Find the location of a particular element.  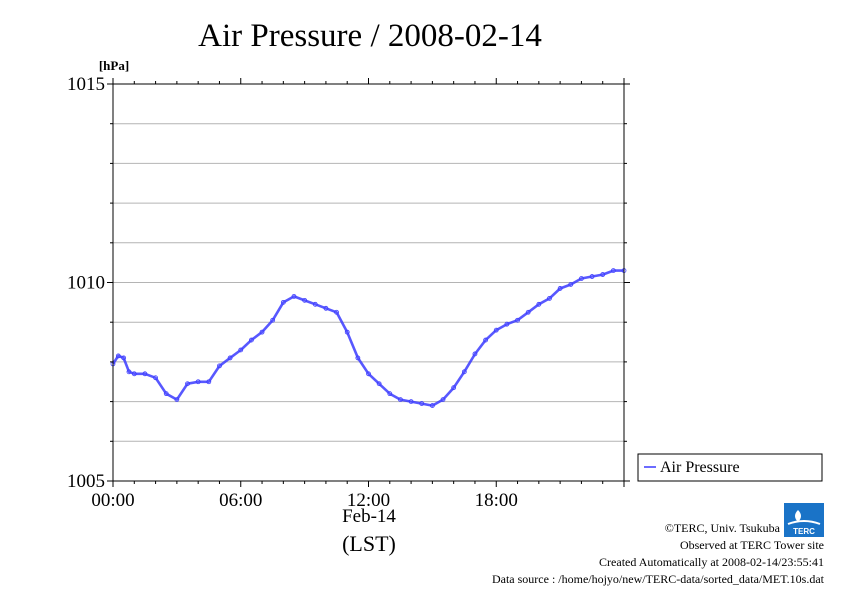

chart-title: Air Pressure / 2008-02-14 is located at coordinates (370, 36).